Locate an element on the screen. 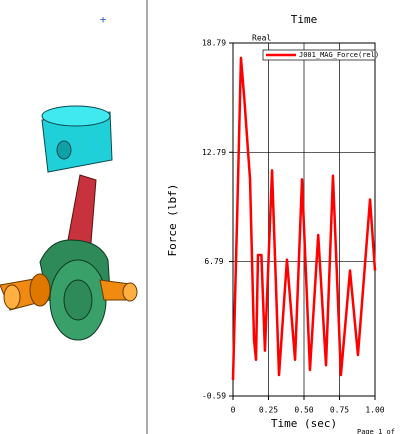  chart-title: Time is located at coordinates (304, 19).